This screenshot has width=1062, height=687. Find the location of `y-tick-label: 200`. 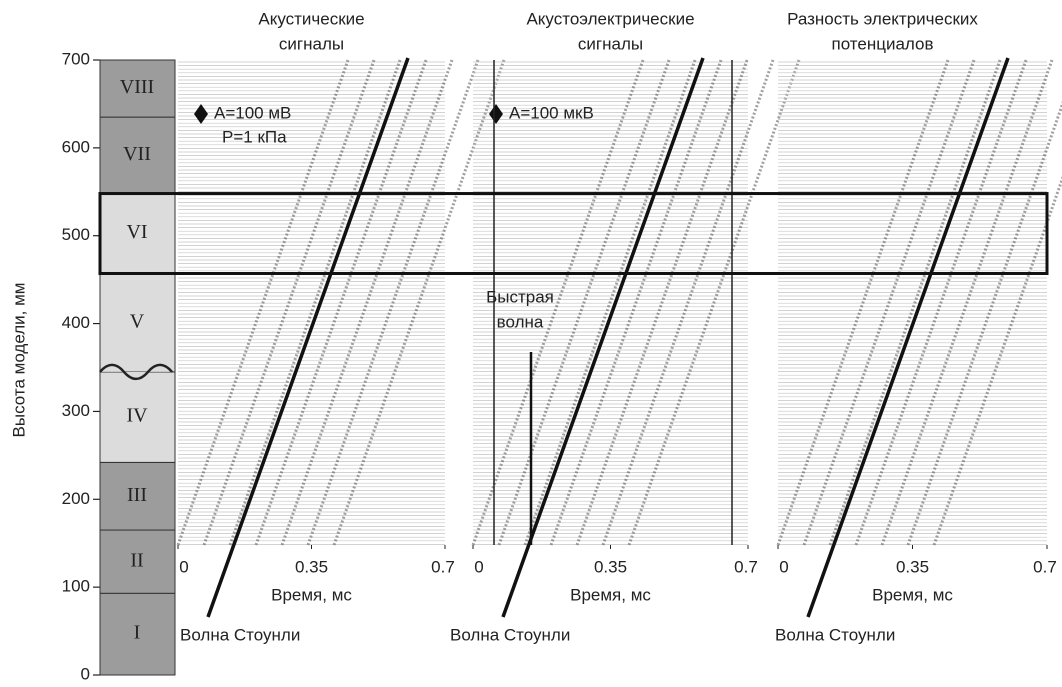

y-tick-label: 200 is located at coordinates (76, 498).